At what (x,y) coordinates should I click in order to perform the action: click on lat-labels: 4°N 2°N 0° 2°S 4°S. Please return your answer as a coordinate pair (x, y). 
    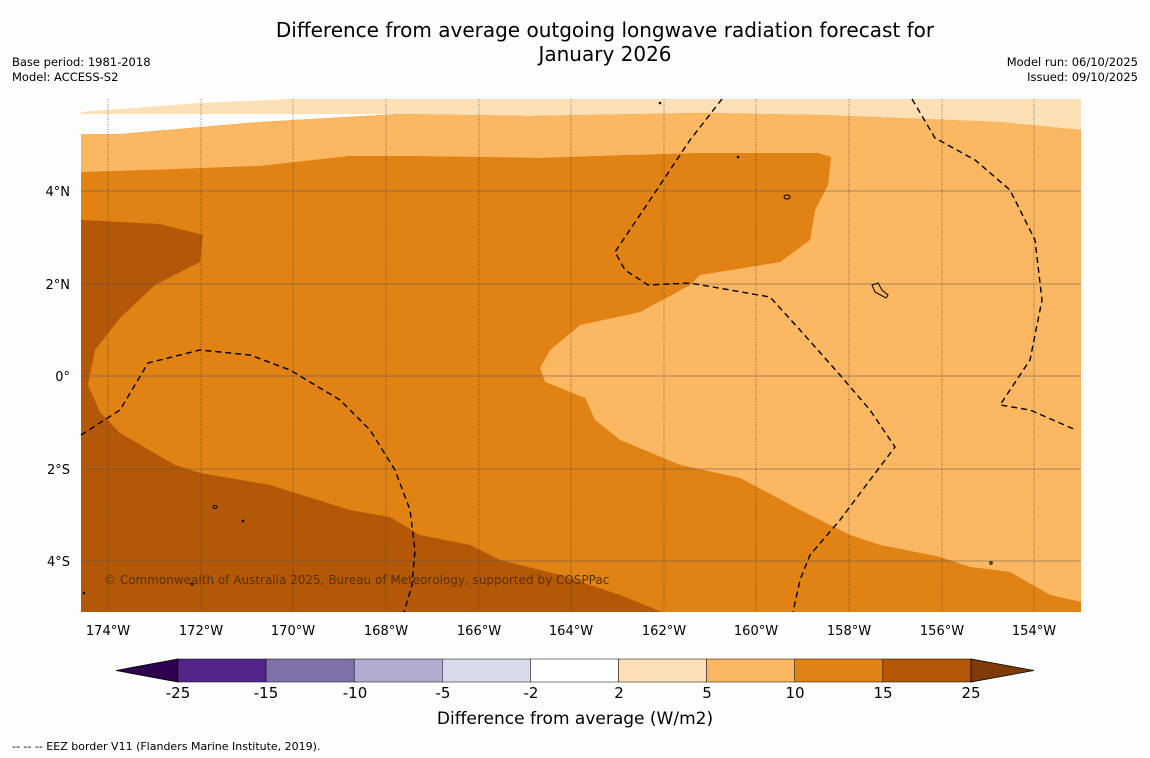
    Looking at the image, I should click on (58, 377).